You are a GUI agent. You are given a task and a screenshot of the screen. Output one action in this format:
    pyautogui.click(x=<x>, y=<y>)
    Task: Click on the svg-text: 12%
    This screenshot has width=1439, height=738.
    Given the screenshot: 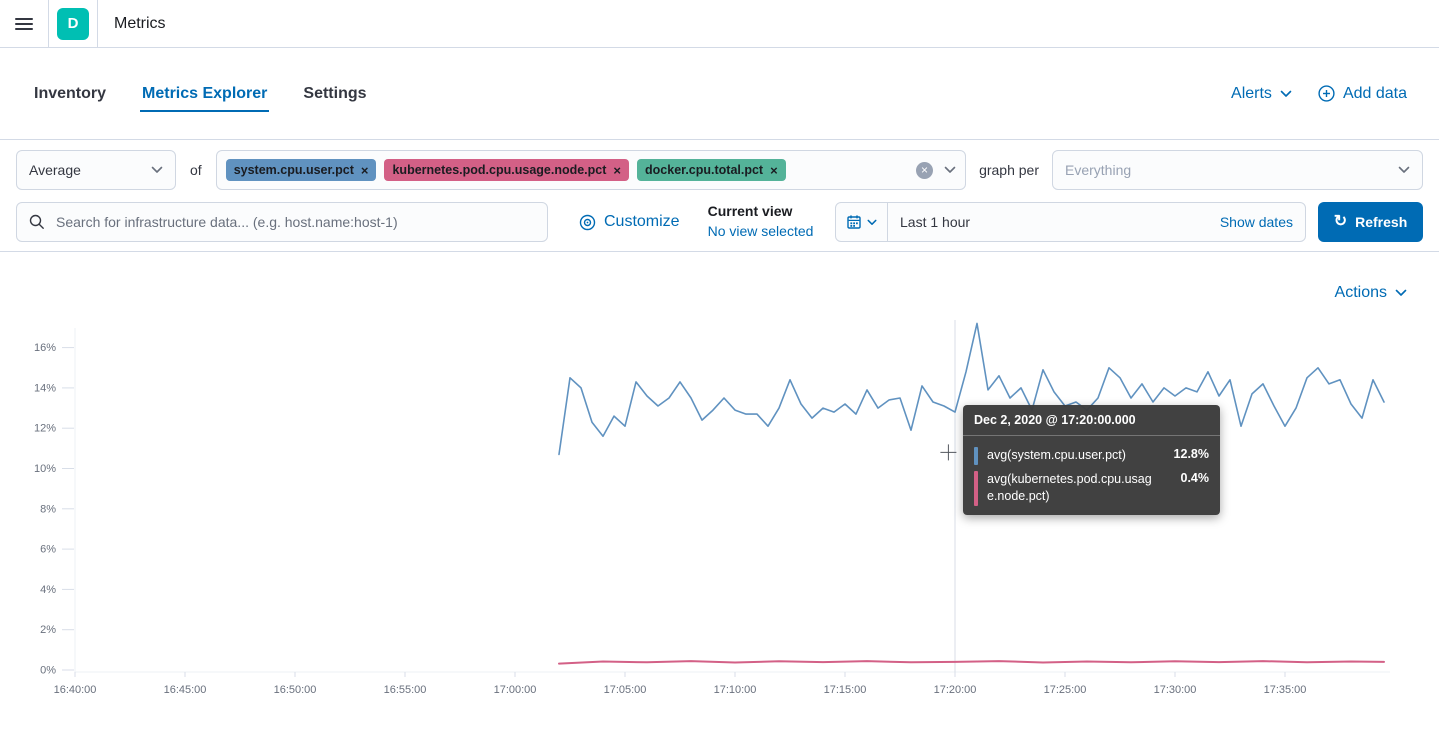 What is the action you would take?
    pyautogui.click(x=45, y=429)
    